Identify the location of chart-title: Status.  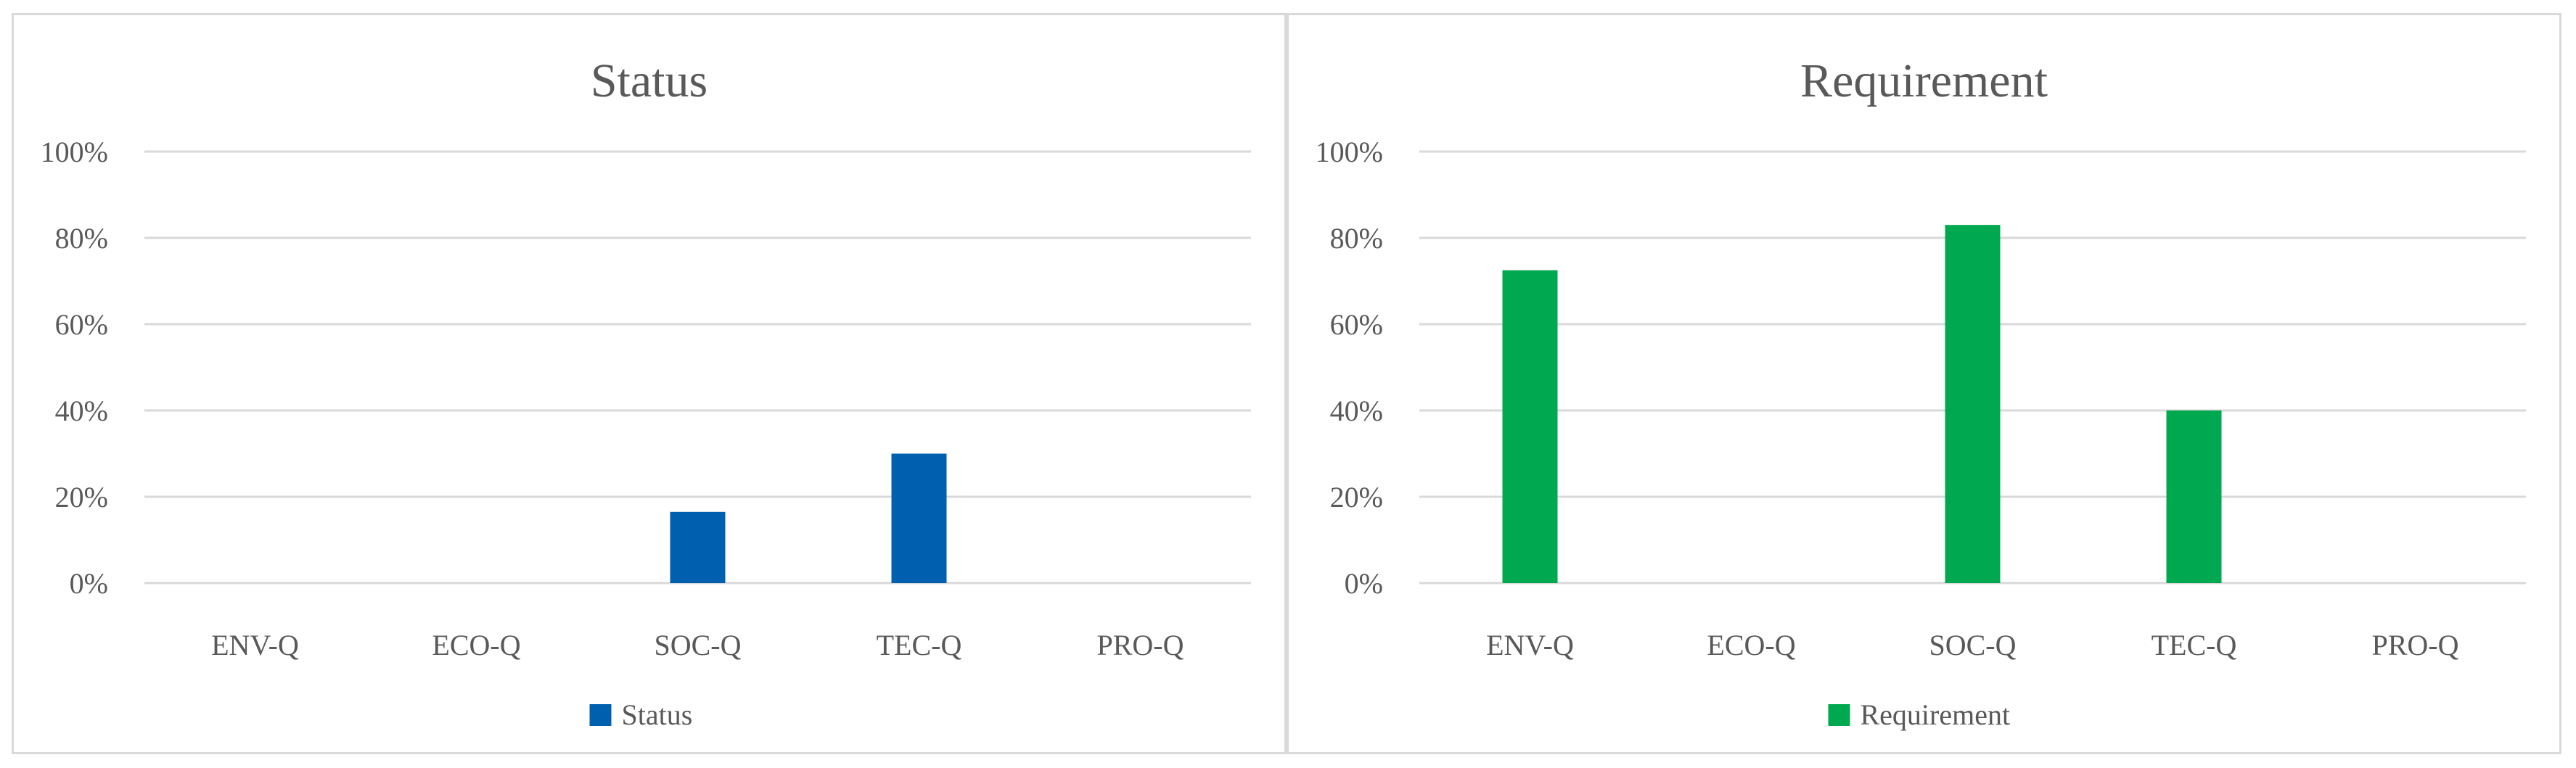
(649, 80).